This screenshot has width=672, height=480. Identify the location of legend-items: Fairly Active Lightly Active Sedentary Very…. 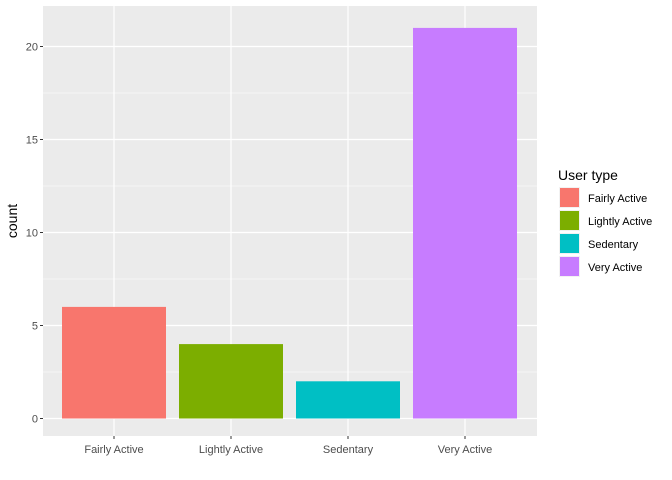
(605, 232).